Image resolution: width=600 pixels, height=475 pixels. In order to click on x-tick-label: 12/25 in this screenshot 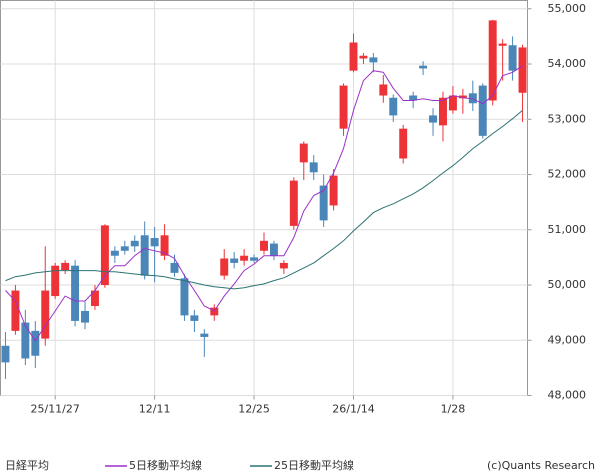, I will do `click(254, 409)`.